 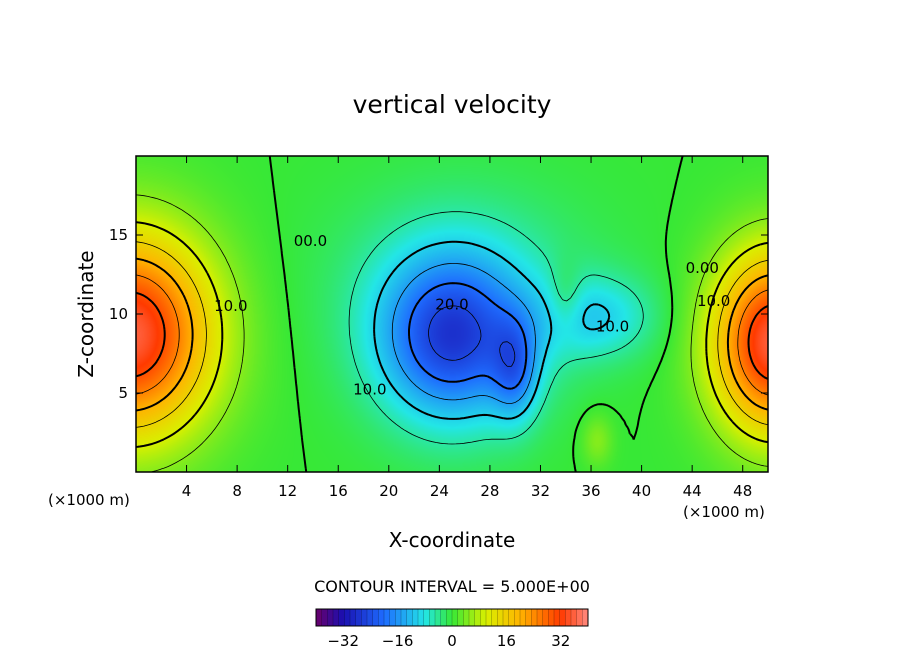 I want to click on x-tick-label: 16, so click(x=338, y=491).